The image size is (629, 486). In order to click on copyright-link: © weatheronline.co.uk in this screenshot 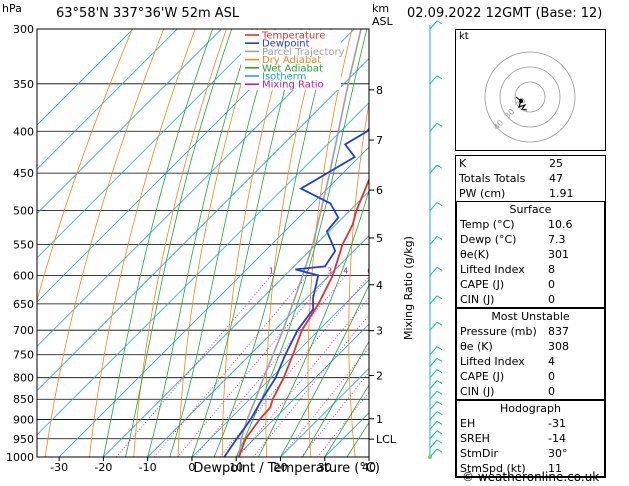, I will do `click(531, 477)`.